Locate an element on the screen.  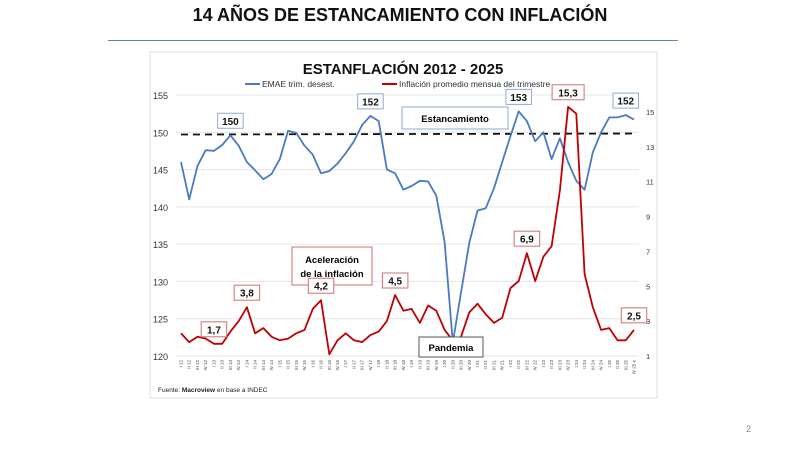
x-tick-label: III 14 is located at coordinates (263, 365).